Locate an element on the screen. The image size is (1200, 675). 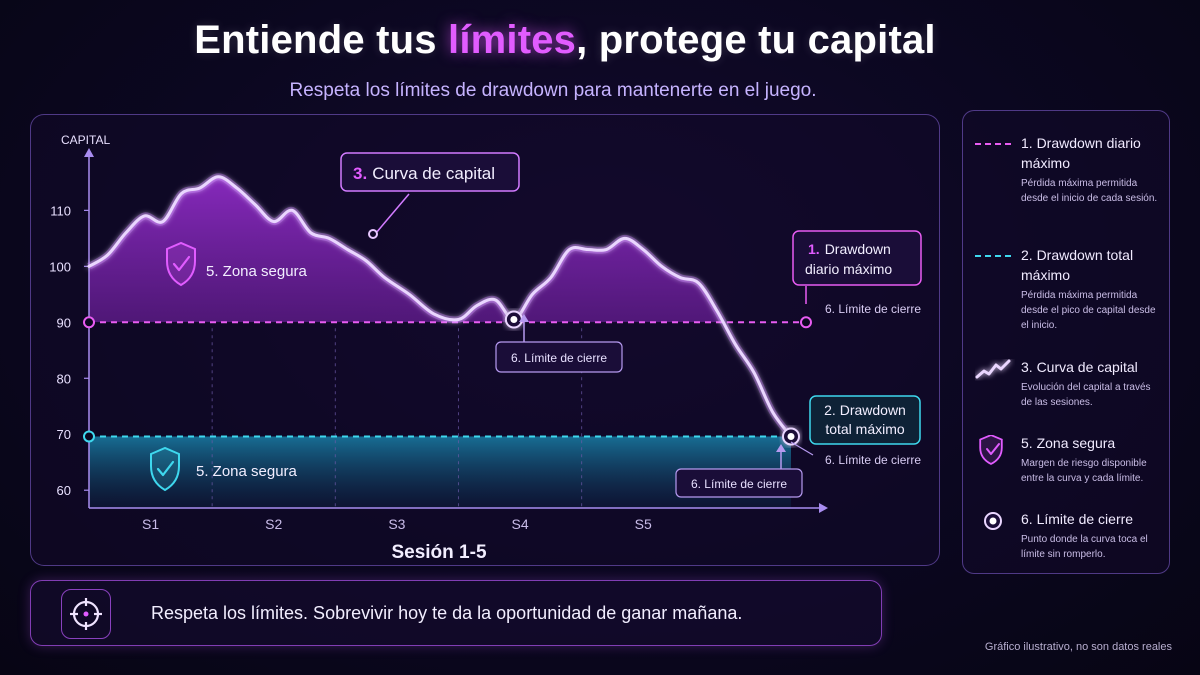
x-ticks: S1 S2 S3 S4 S5 is located at coordinates (397, 524).